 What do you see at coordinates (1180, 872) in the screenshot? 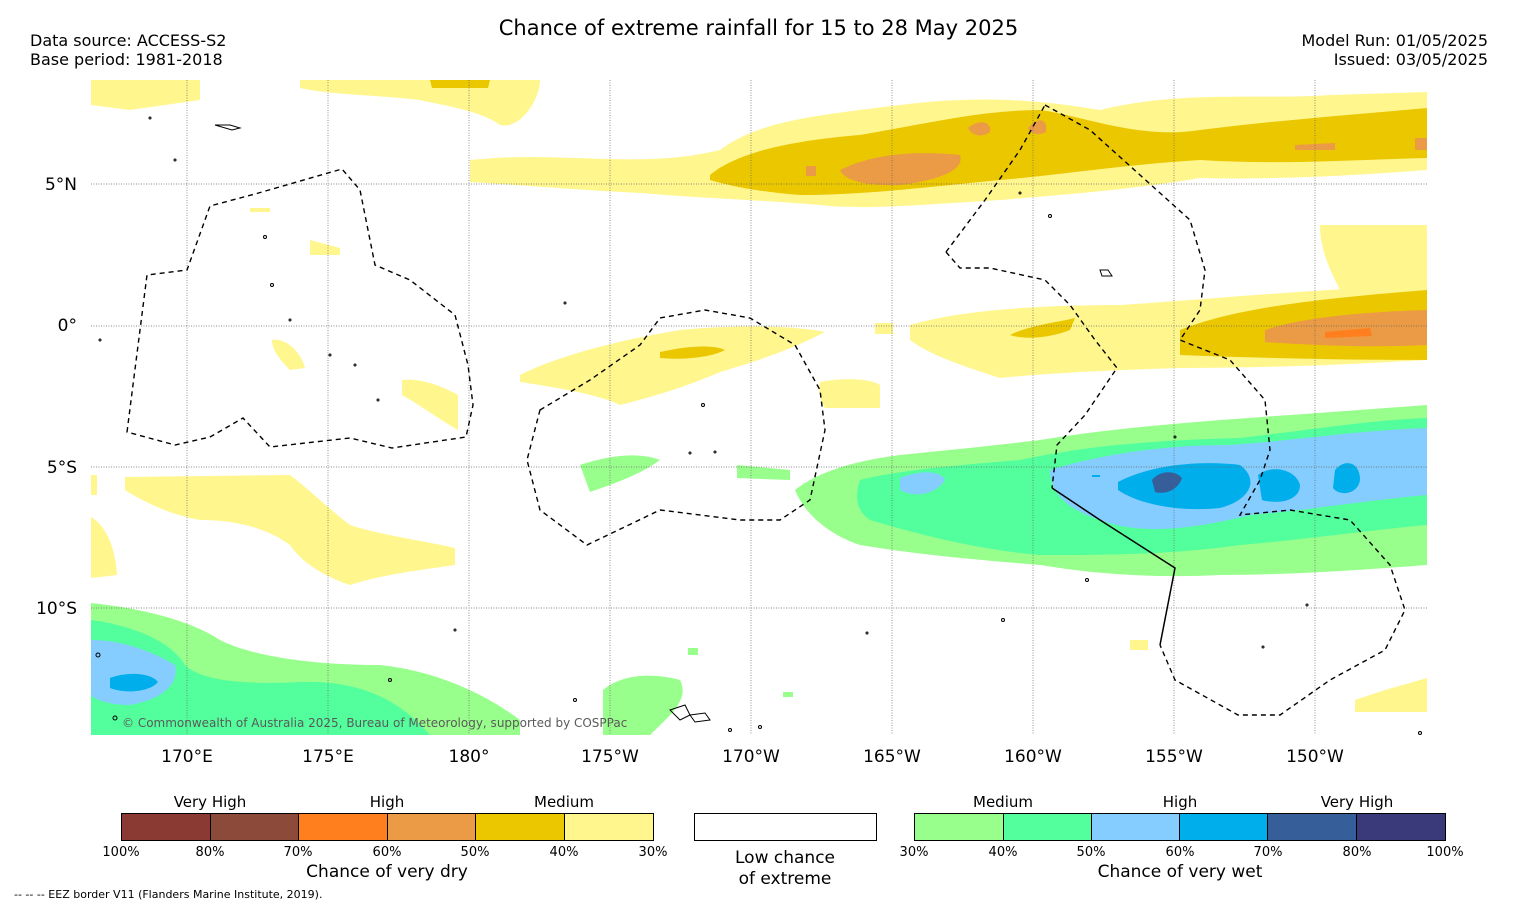
I see `wet-legend-title: Chance of very wet` at bounding box center [1180, 872].